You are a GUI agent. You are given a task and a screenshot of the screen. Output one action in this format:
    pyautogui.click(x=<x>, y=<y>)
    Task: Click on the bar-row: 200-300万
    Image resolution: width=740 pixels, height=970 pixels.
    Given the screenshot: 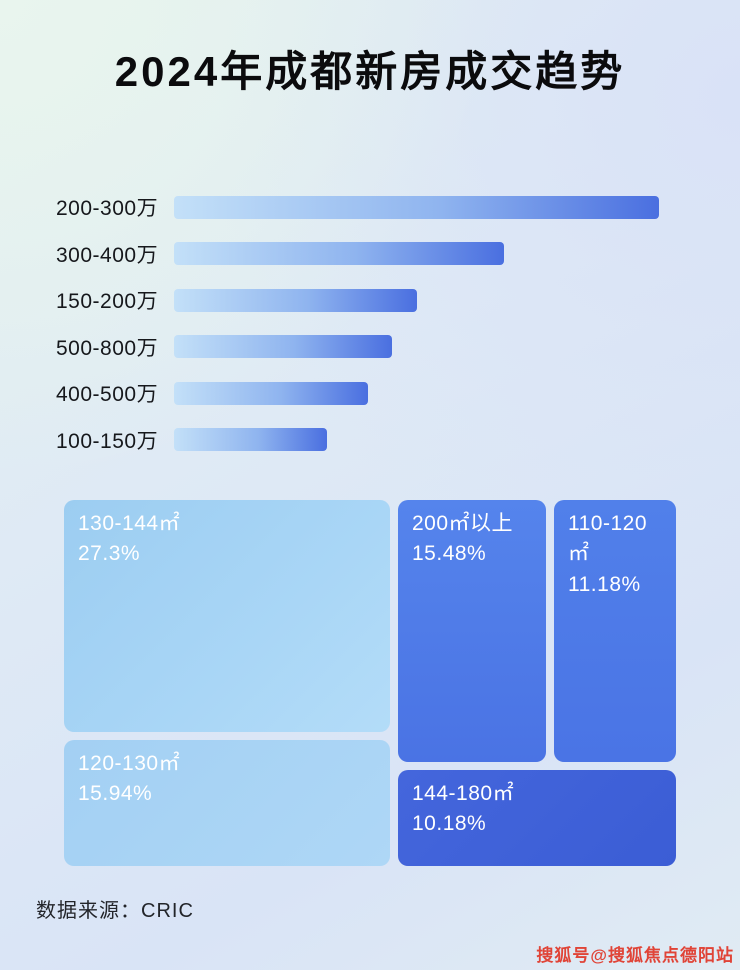 What is the action you would take?
    pyautogui.click(x=357, y=207)
    